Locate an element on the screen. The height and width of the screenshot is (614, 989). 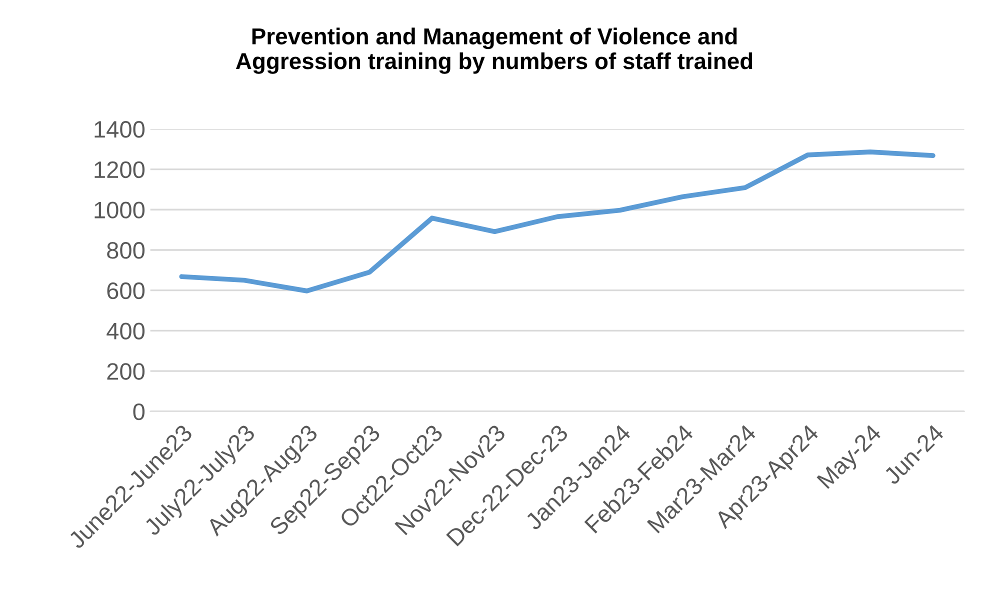
y-tick-label: 0 is located at coordinates (139, 411).